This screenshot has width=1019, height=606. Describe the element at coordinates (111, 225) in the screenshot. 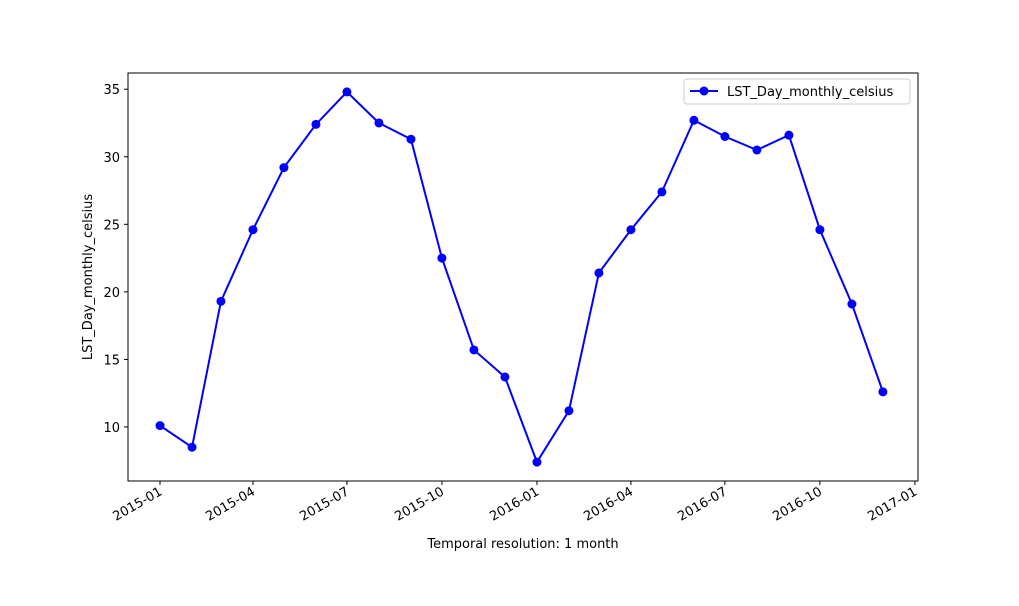

I see `y-tick-label: 25` at that location.